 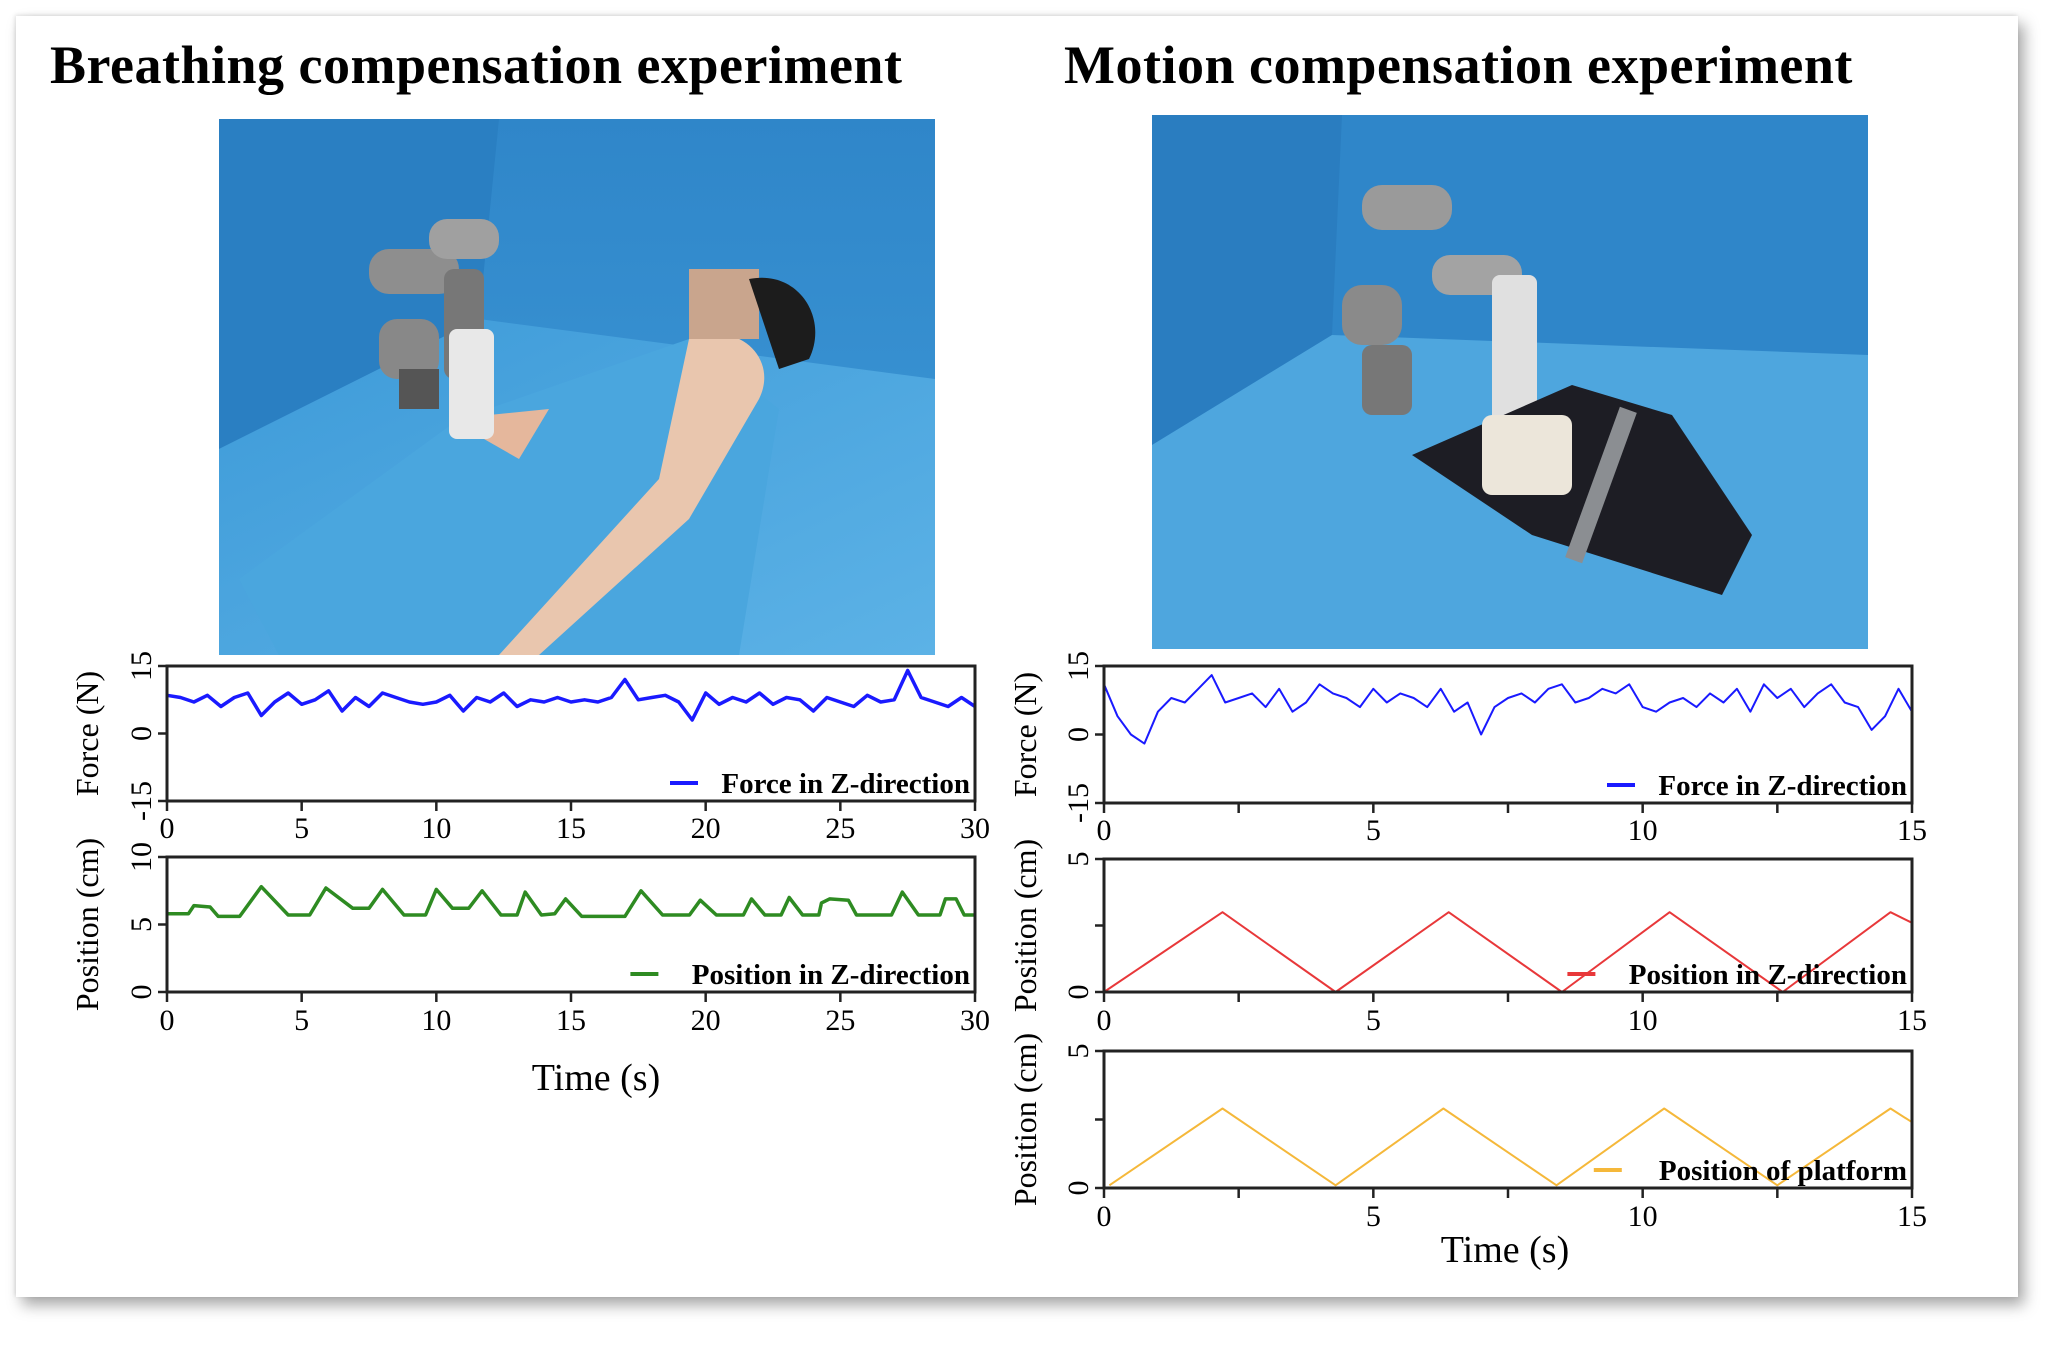 I want to click on breathing-experiment-title: Breathing compensation experiment, so click(x=476, y=65).